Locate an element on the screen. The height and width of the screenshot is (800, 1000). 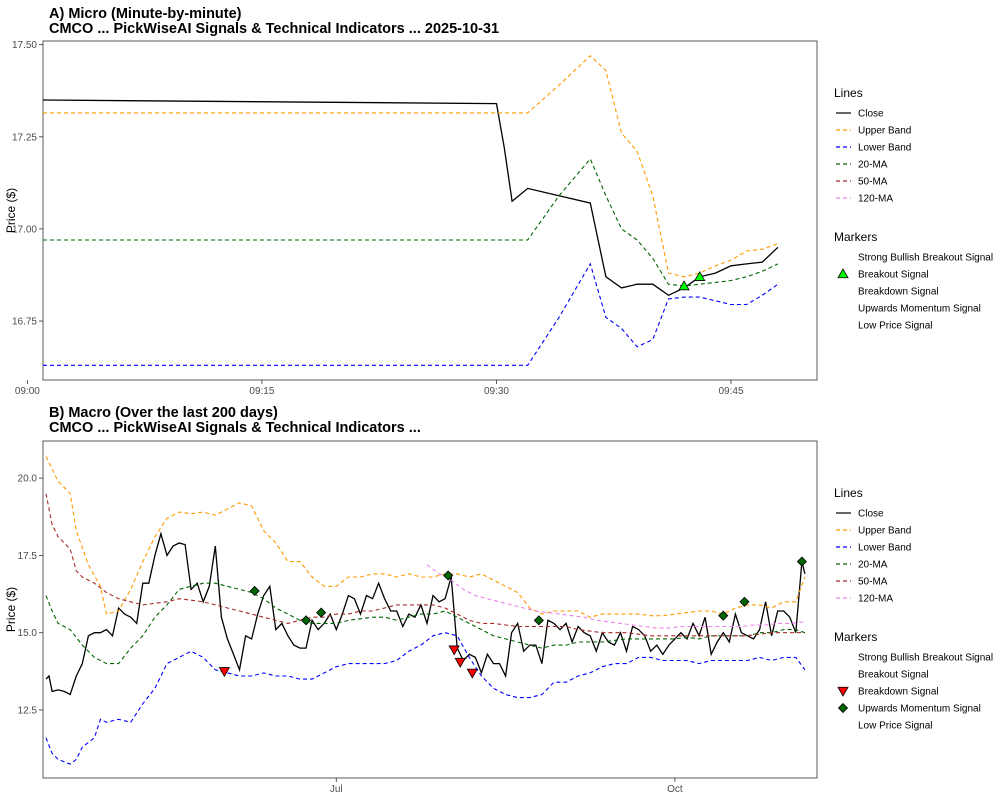
y-tick-label: 17.25 is located at coordinates (24, 137).